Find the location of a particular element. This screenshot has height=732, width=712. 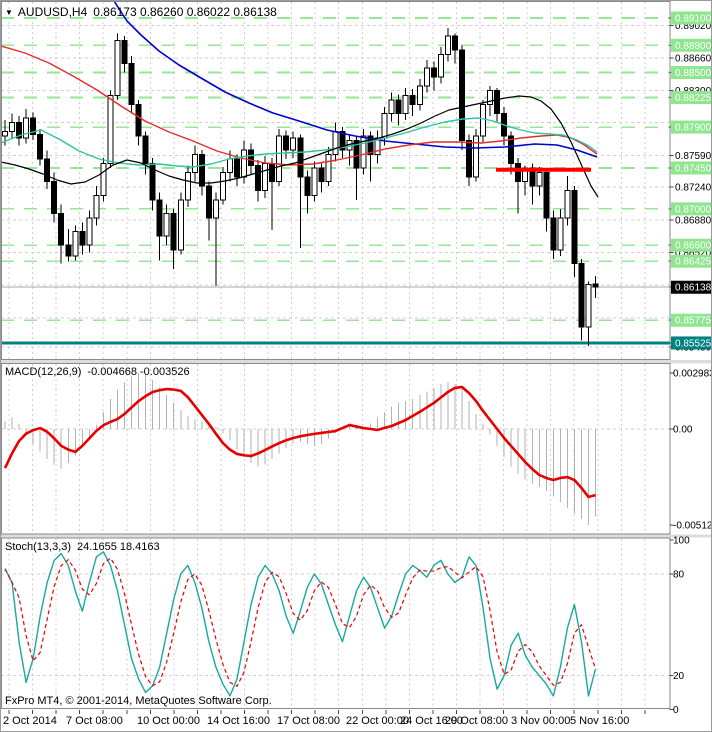

ma-red-line is located at coordinates (299, 105).